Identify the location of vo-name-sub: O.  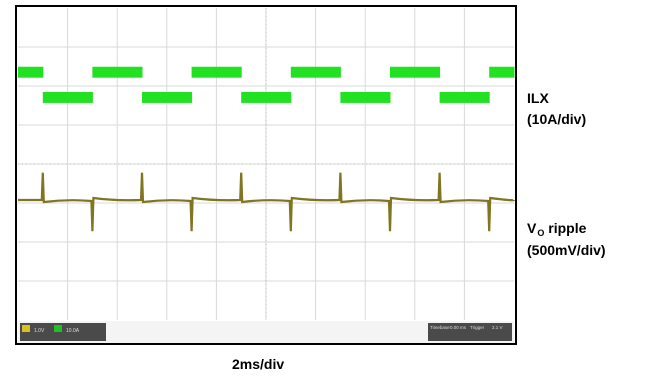
(541, 233).